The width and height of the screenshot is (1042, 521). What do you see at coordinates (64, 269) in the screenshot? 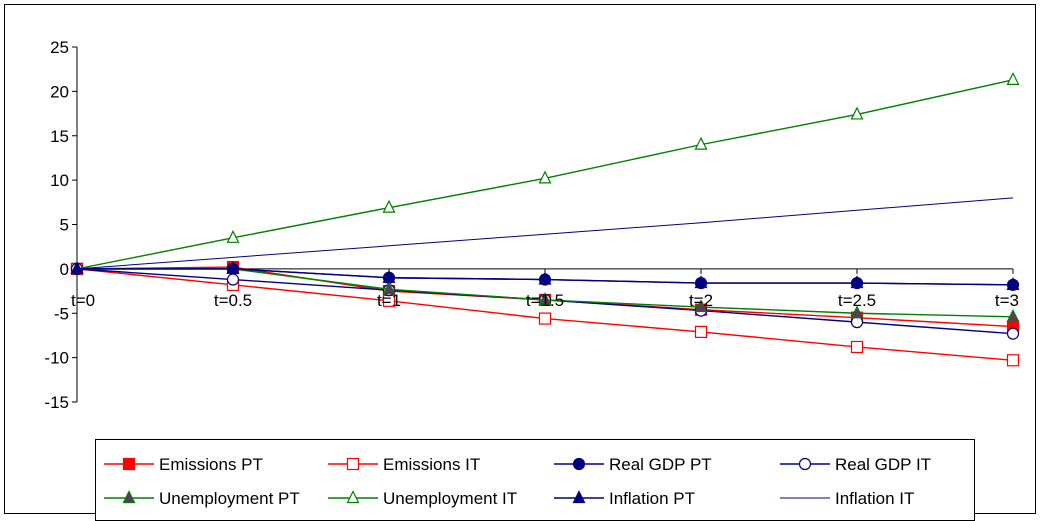
I see `y-tick-label: 0` at bounding box center [64, 269].